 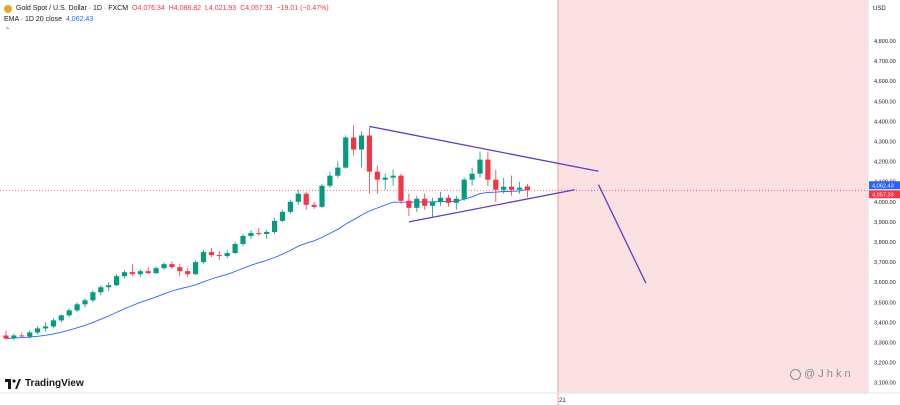 What do you see at coordinates (885, 283) in the screenshot?
I see `price-tick-label: 3,600.00` at bounding box center [885, 283].